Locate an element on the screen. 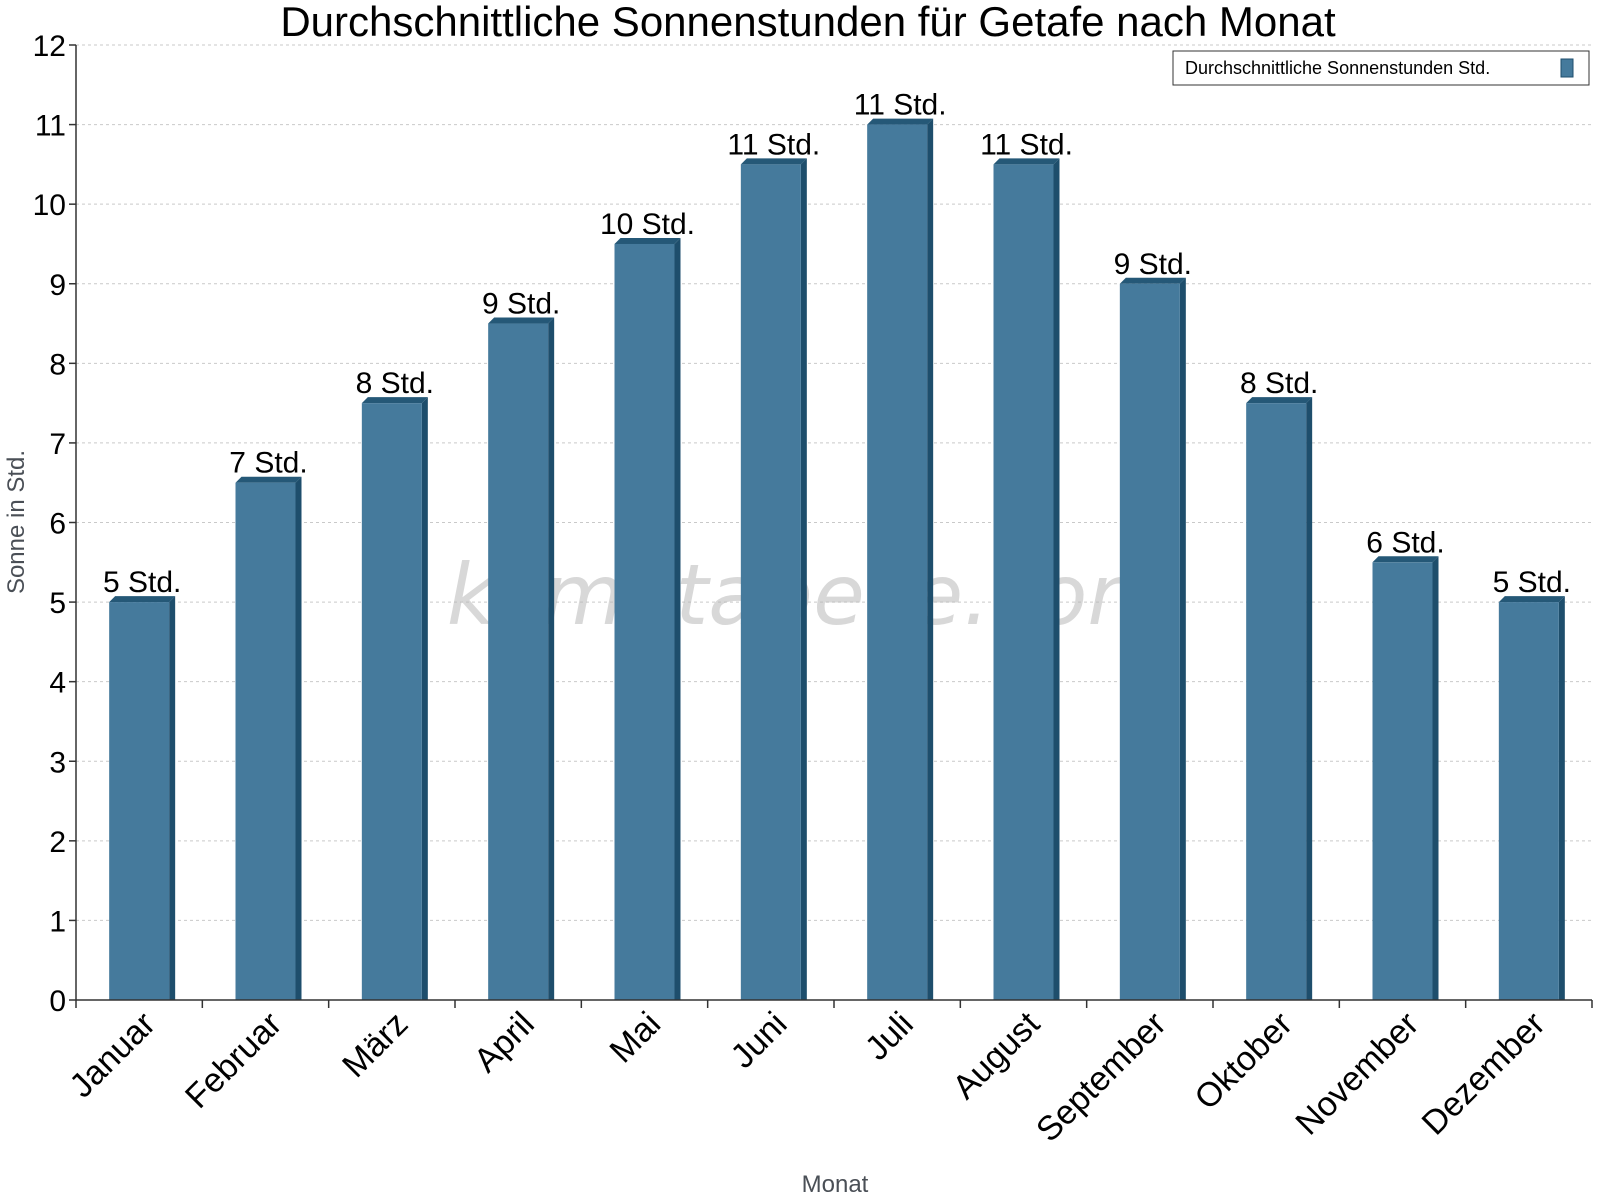 The height and width of the screenshot is (1200, 1600). y-tick-label: 5 is located at coordinates (57, 603).